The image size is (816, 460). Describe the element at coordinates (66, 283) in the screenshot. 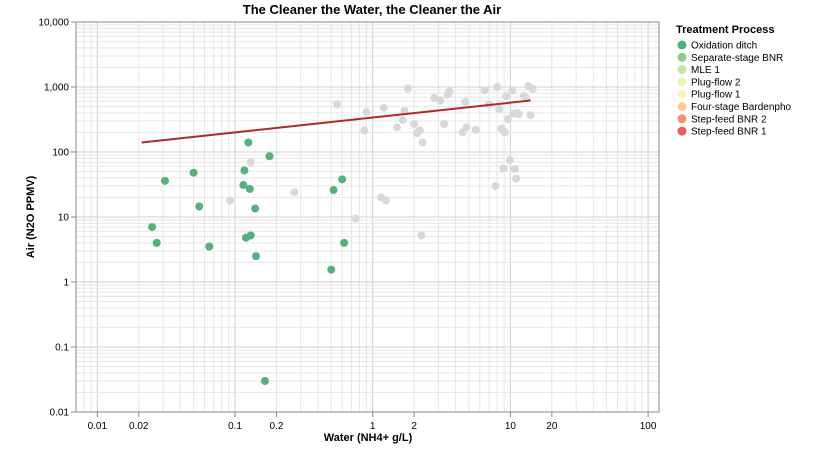

I see `y-tick-label: 1` at that location.